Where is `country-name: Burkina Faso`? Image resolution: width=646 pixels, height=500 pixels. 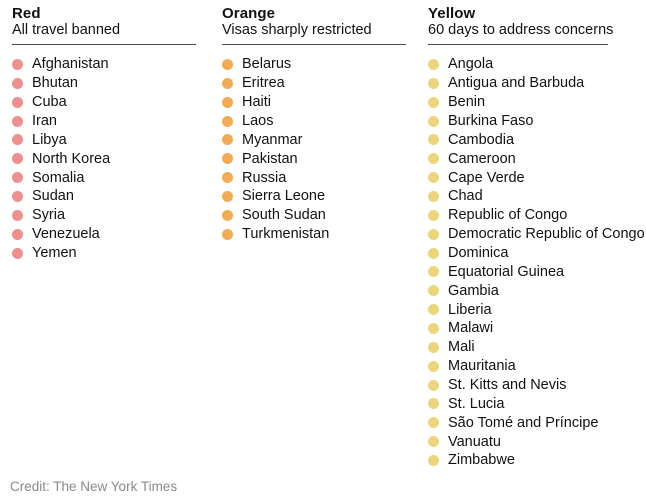
country-name: Burkina Faso is located at coordinates (491, 121).